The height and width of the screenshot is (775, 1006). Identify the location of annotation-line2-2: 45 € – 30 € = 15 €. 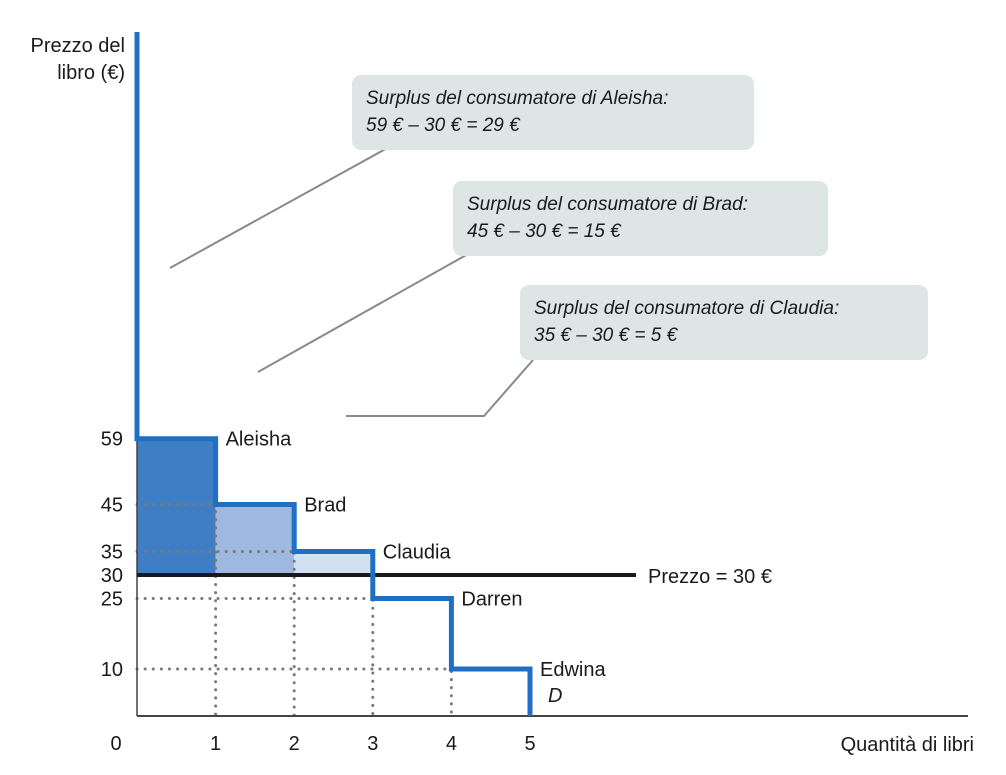
(544, 231).